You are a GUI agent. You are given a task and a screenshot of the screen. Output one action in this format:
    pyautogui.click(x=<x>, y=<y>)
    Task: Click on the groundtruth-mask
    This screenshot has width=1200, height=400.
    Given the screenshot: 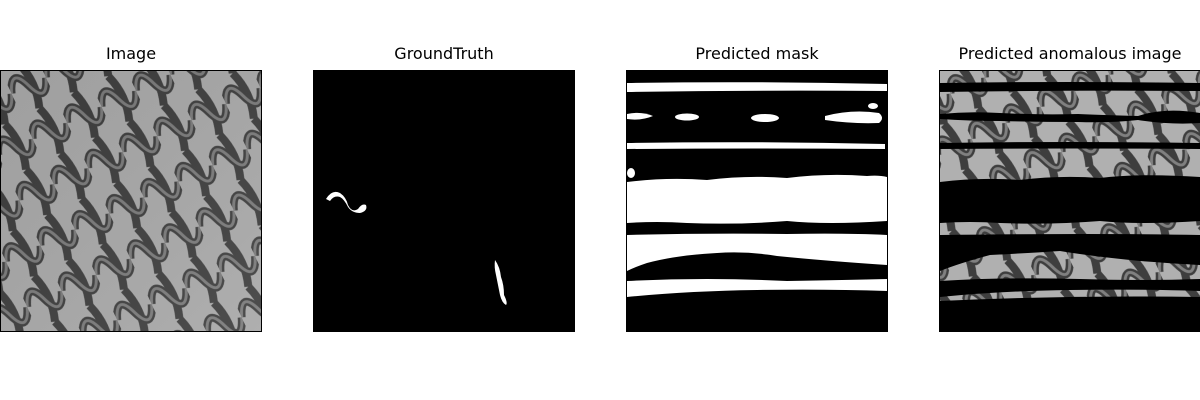 What is the action you would take?
    pyautogui.click(x=444, y=201)
    